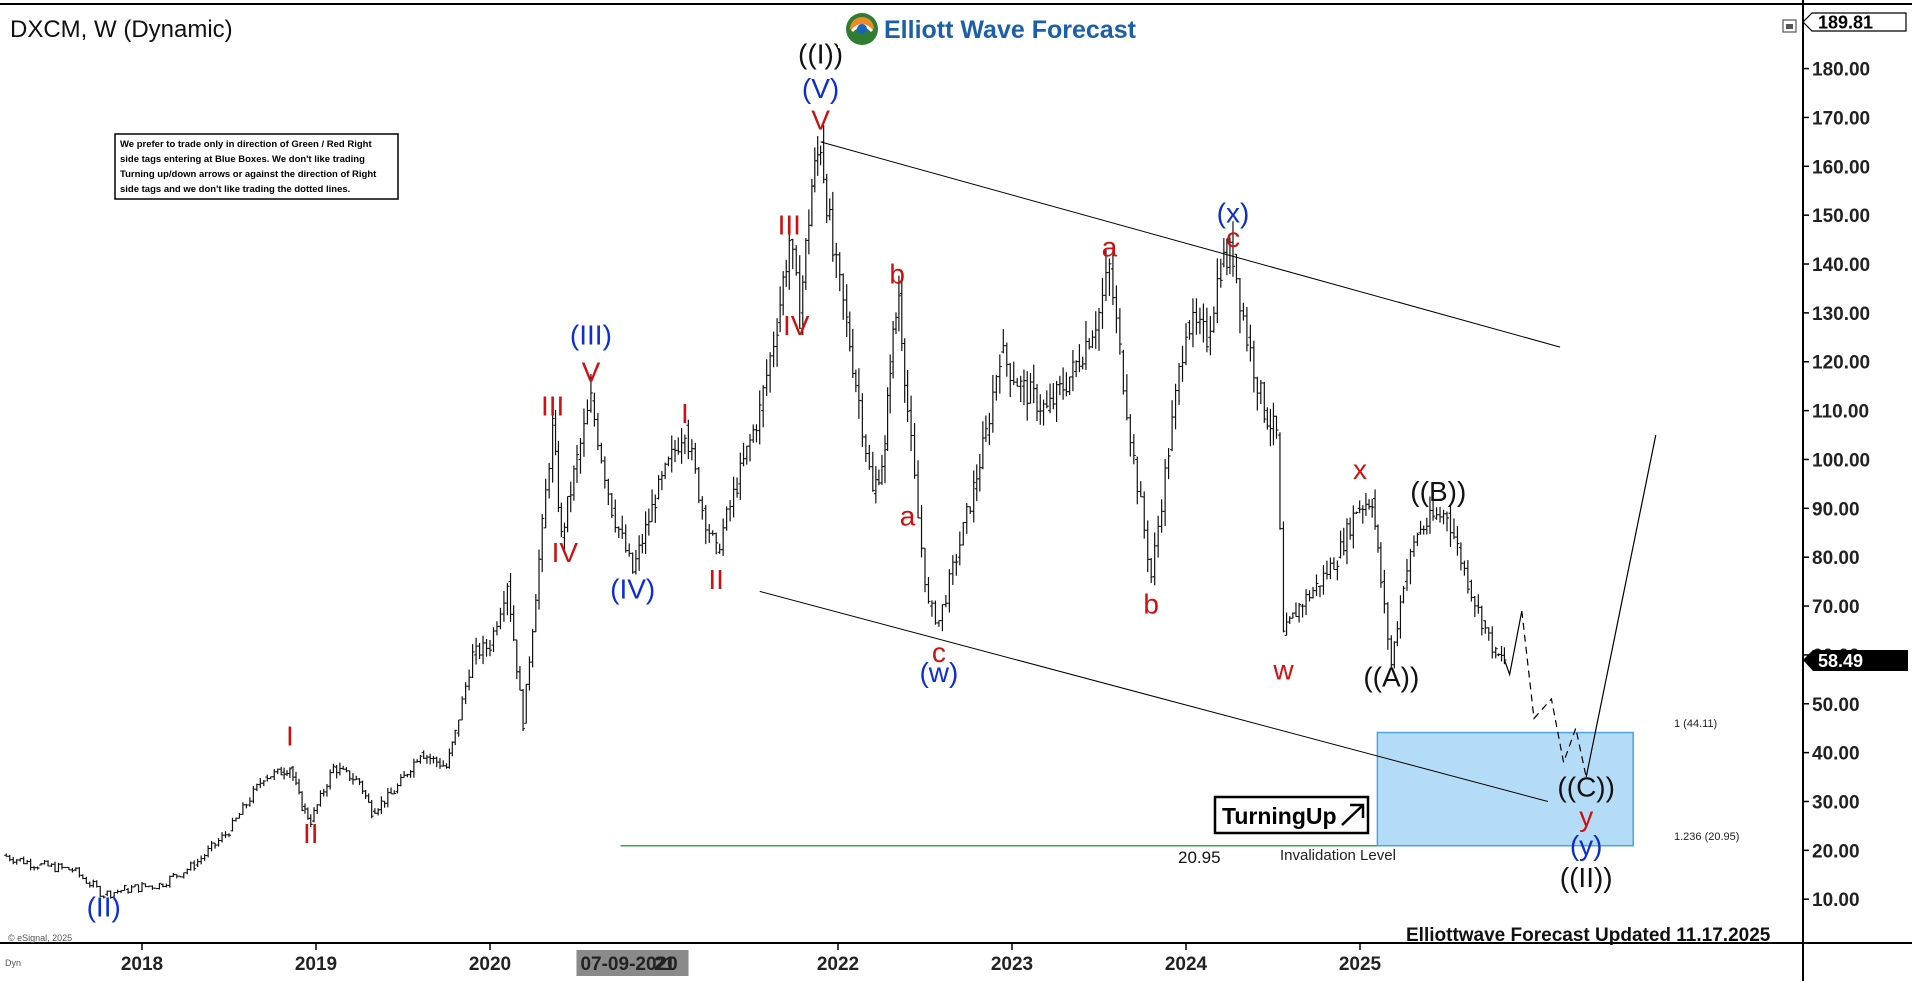 This screenshot has height=981, width=1912. I want to click on x-tick-label: 2022, so click(838, 964).